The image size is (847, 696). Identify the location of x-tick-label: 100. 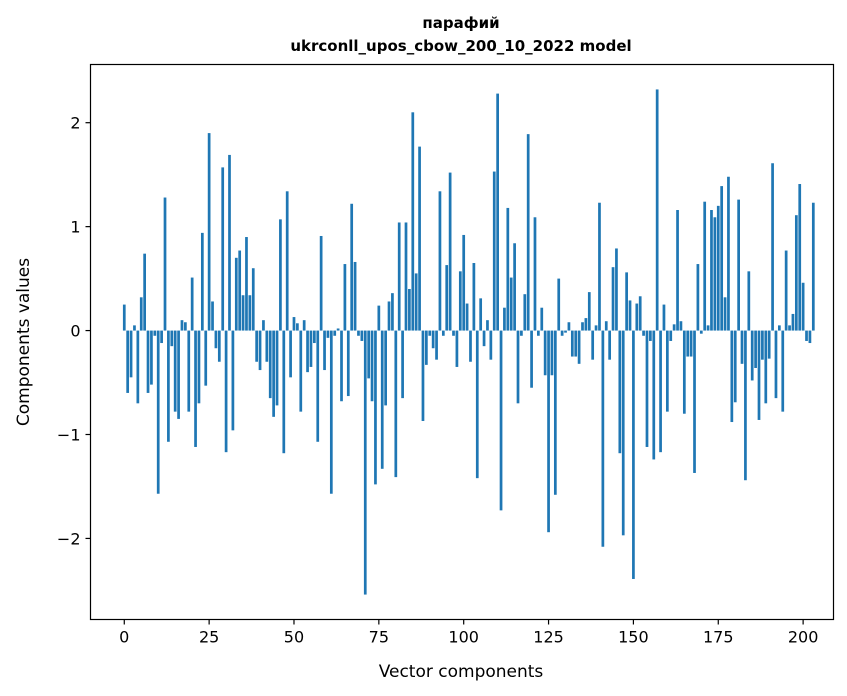
(463, 637).